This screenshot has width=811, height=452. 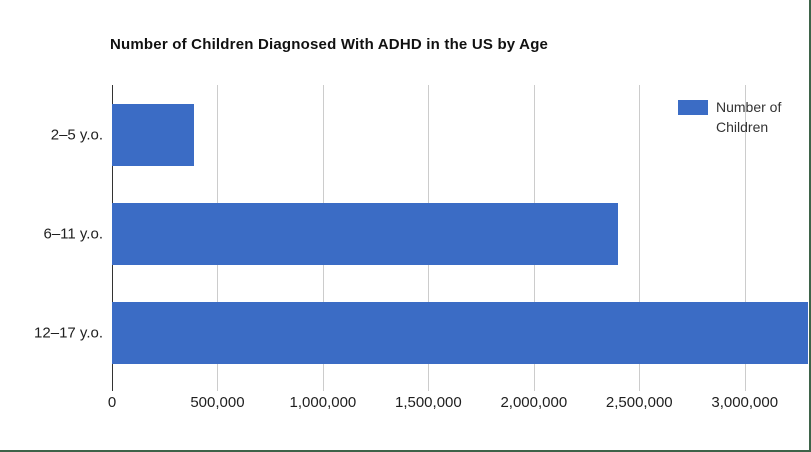 What do you see at coordinates (639, 402) in the screenshot?
I see `x-axis-tick-label: 2,500,000` at bounding box center [639, 402].